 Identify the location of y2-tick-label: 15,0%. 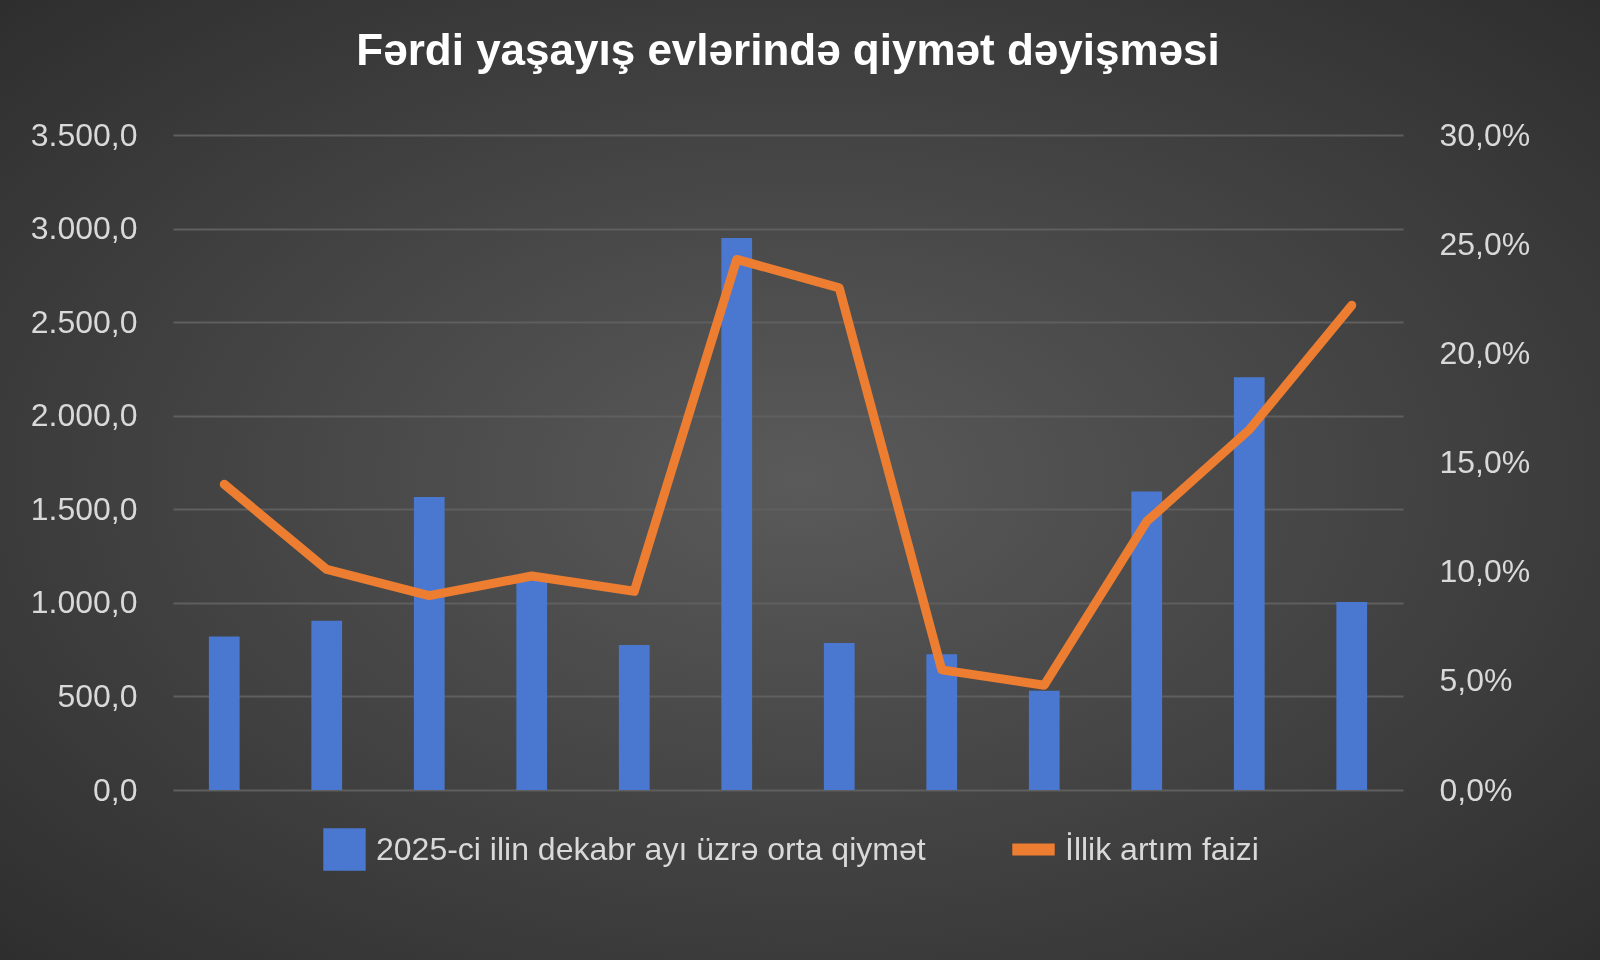
(1485, 462).